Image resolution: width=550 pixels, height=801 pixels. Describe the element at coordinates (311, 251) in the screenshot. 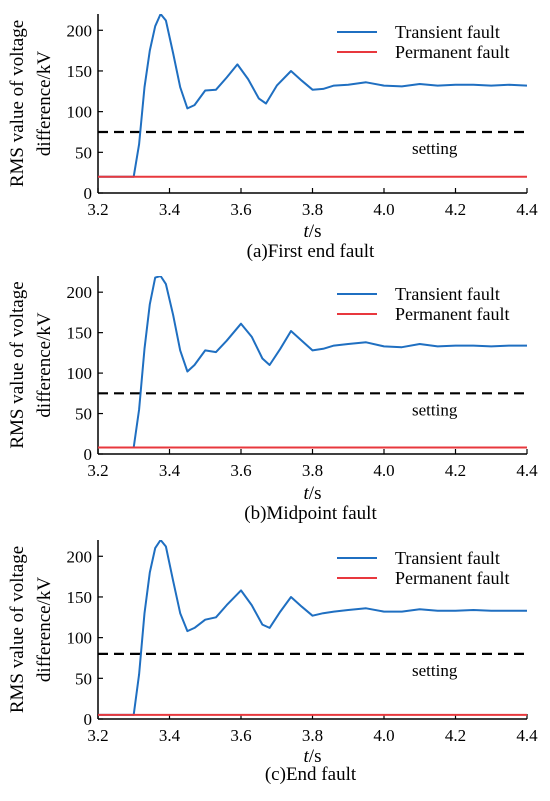

I see `panel-caption: (a)First end fault` at that location.